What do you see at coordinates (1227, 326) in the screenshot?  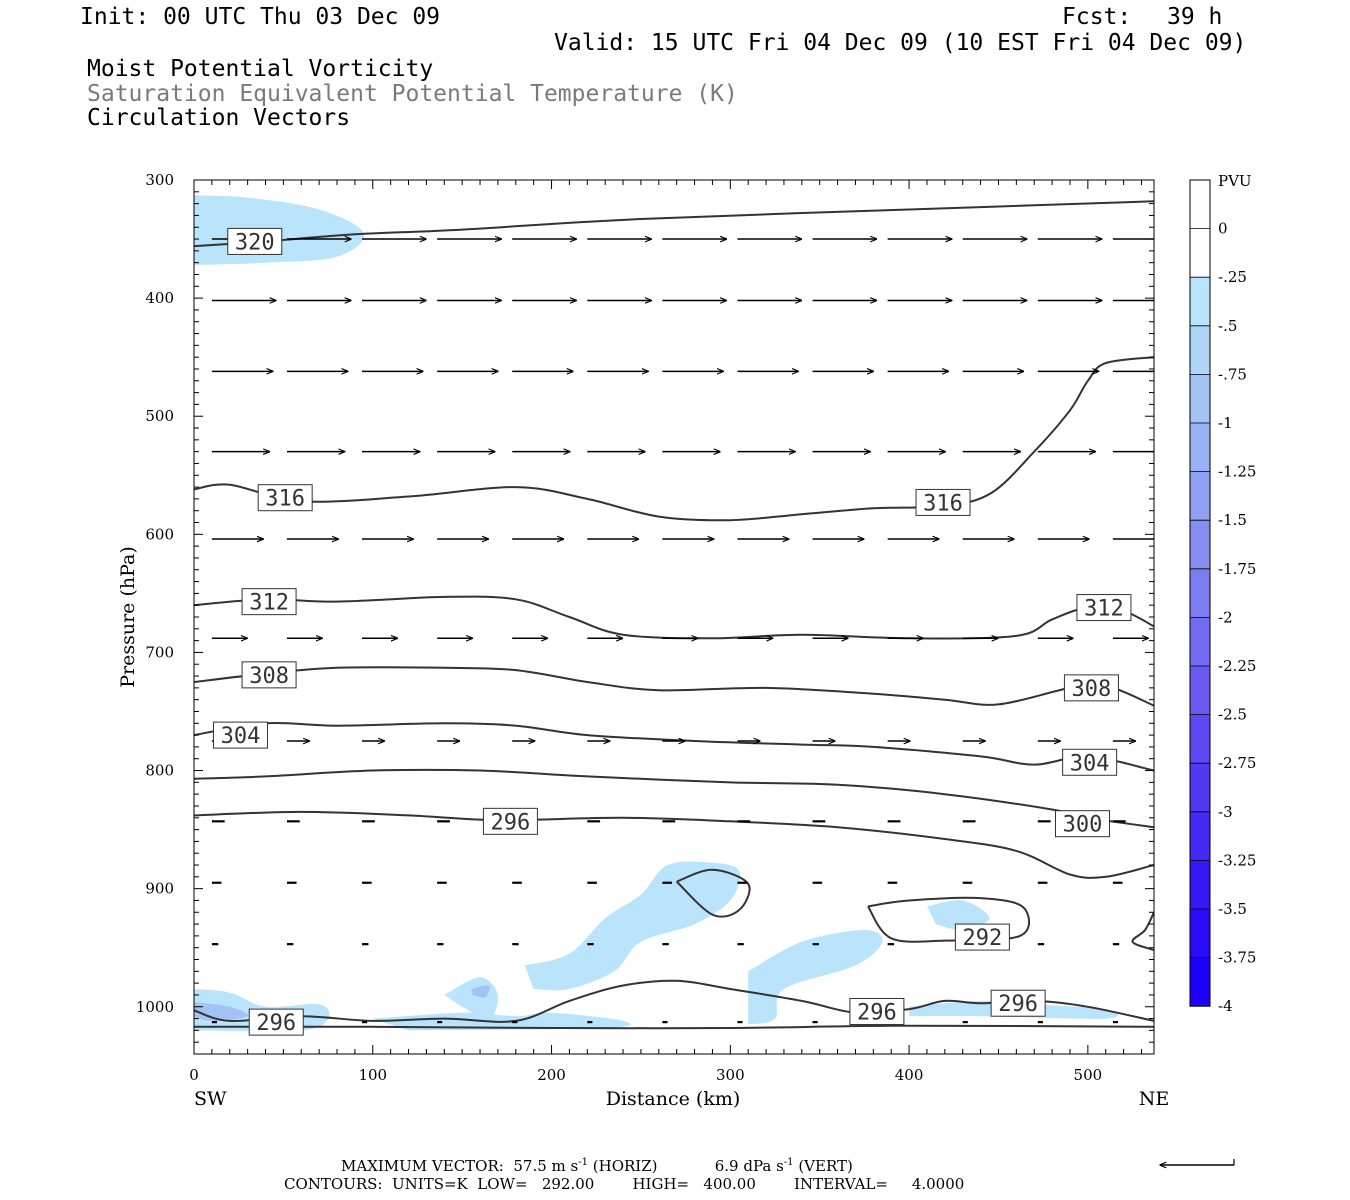 I see `colorbar-label: -.5` at bounding box center [1227, 326].